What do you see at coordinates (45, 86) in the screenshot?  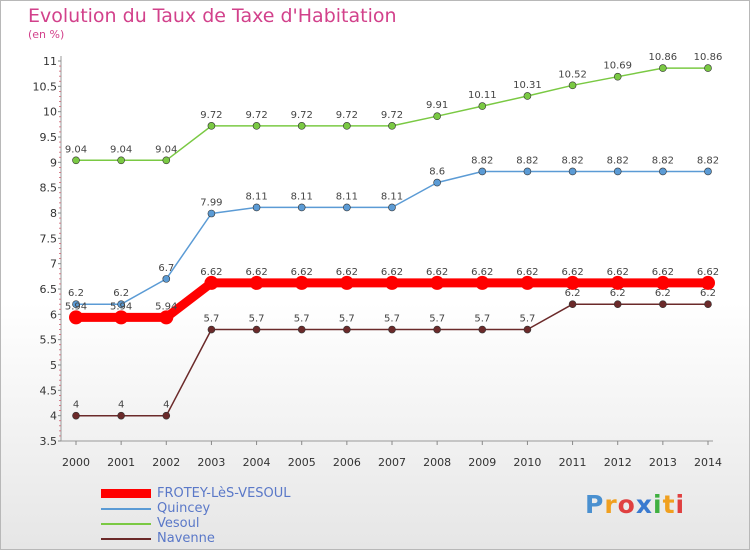 I see `y-tick-label: 10.5` at bounding box center [45, 86].